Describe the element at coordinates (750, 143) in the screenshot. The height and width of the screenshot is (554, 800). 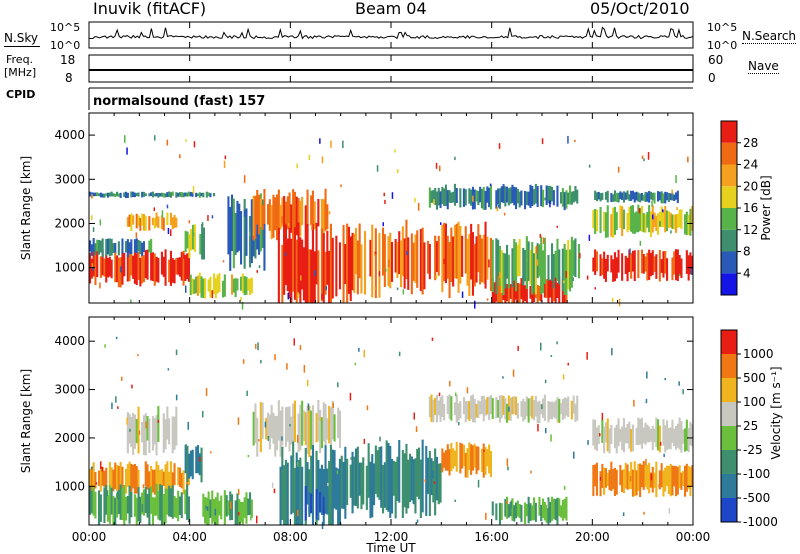
I see `colorbar-tick-label: 28` at that location.